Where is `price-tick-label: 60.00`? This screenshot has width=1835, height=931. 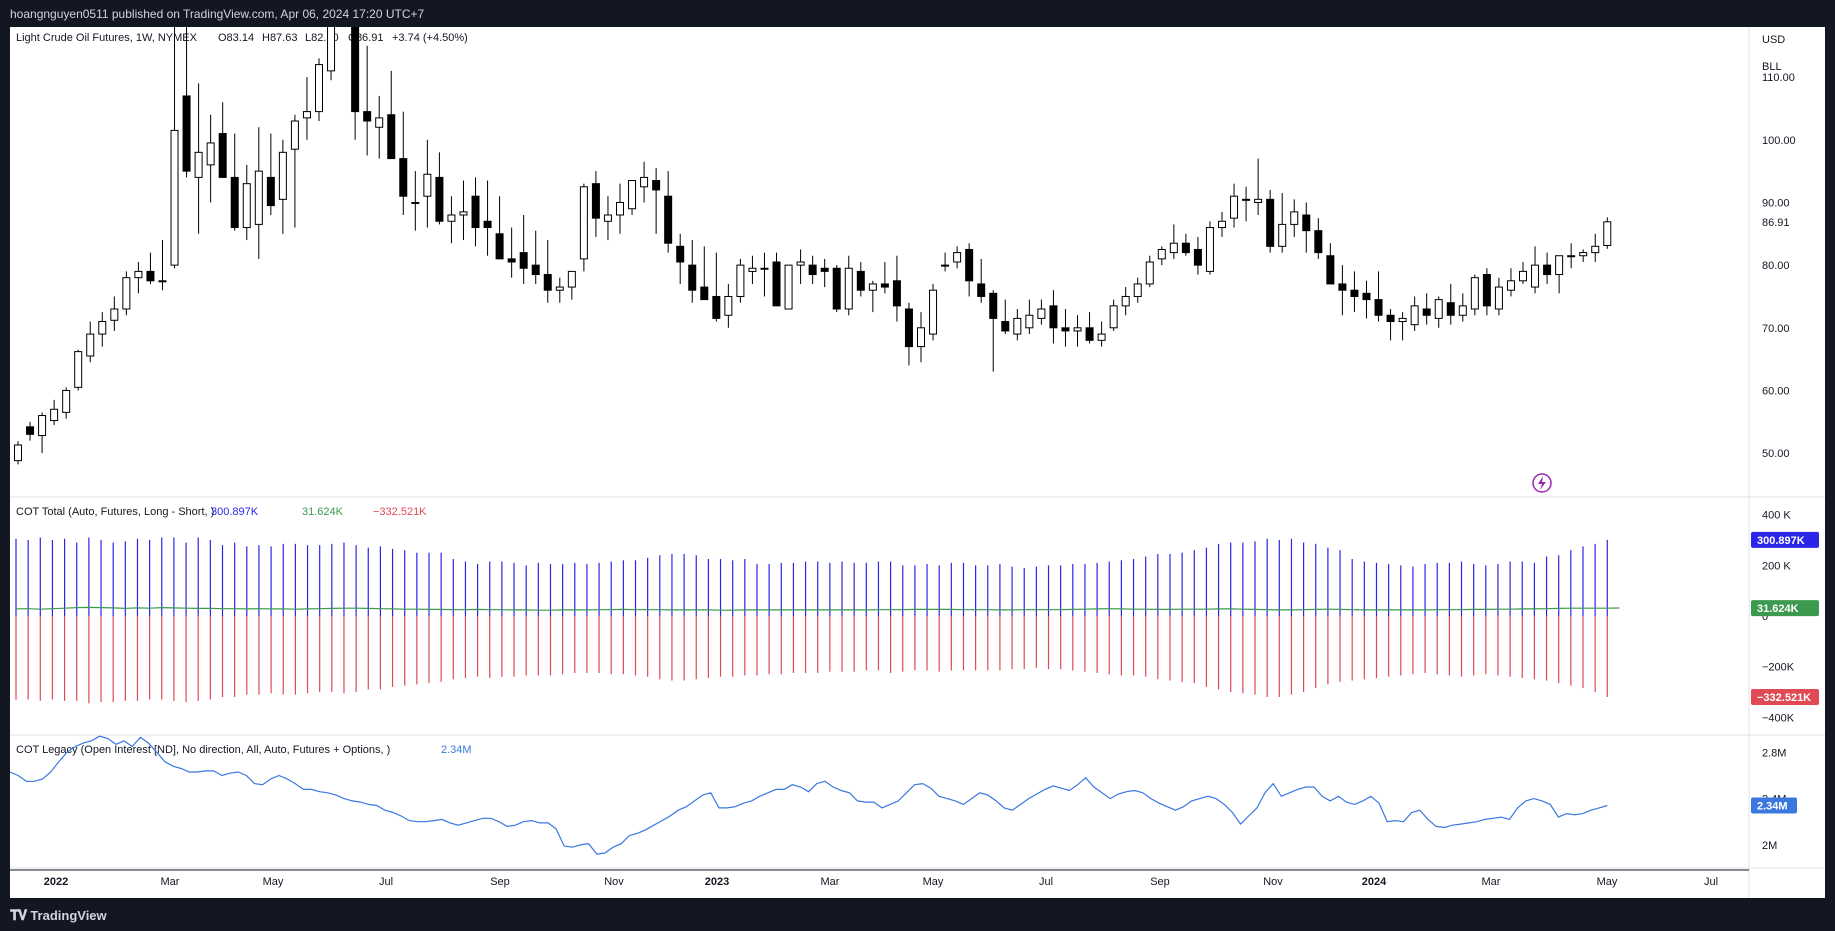
price-tick-label: 60.00 is located at coordinates (1776, 391).